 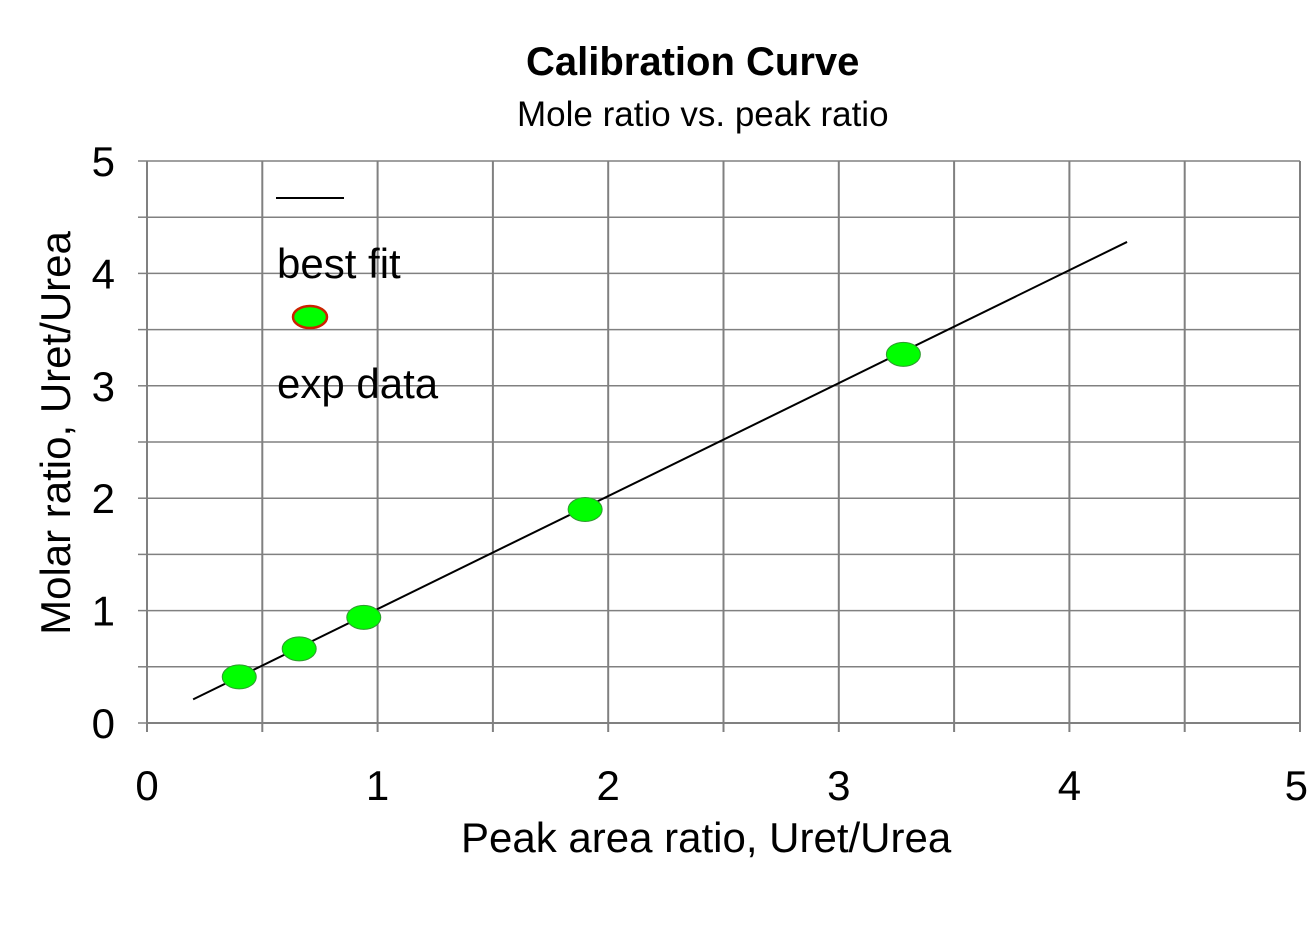 What do you see at coordinates (608, 785) in the screenshot?
I see `x-tick-label: 2` at bounding box center [608, 785].